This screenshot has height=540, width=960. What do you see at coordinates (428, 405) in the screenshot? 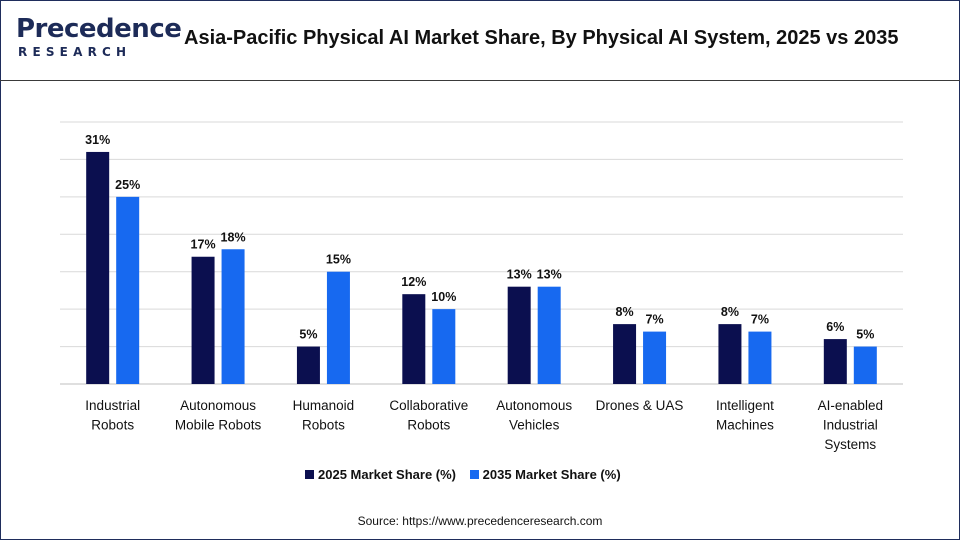
I see `x-tick-label: Collaborative` at bounding box center [428, 405].